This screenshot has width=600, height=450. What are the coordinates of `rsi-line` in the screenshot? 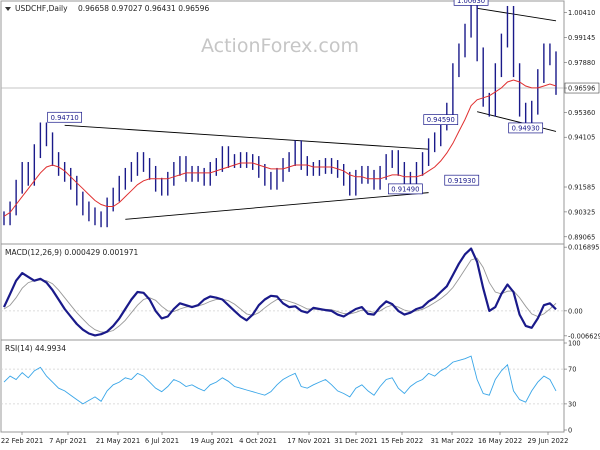 It's located at (280, 380).